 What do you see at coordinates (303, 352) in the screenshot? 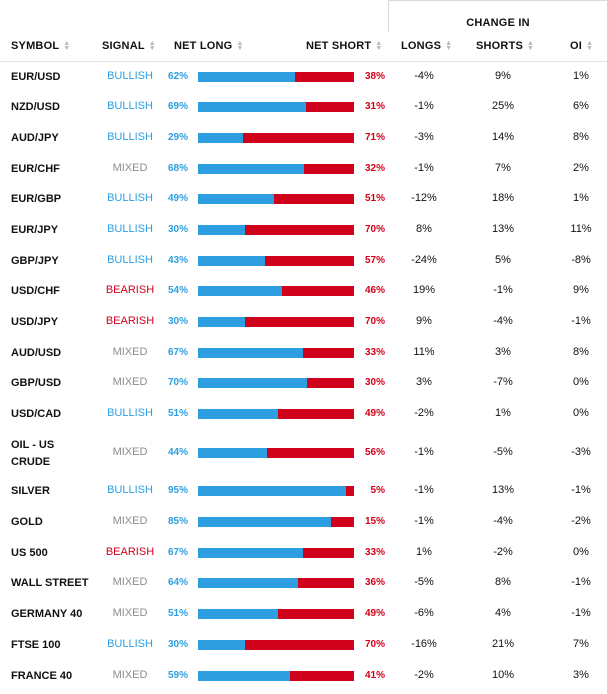
I see `table-row: AUD/USD MIXED 67% 33% 11% 3% 8%` at bounding box center [303, 352].